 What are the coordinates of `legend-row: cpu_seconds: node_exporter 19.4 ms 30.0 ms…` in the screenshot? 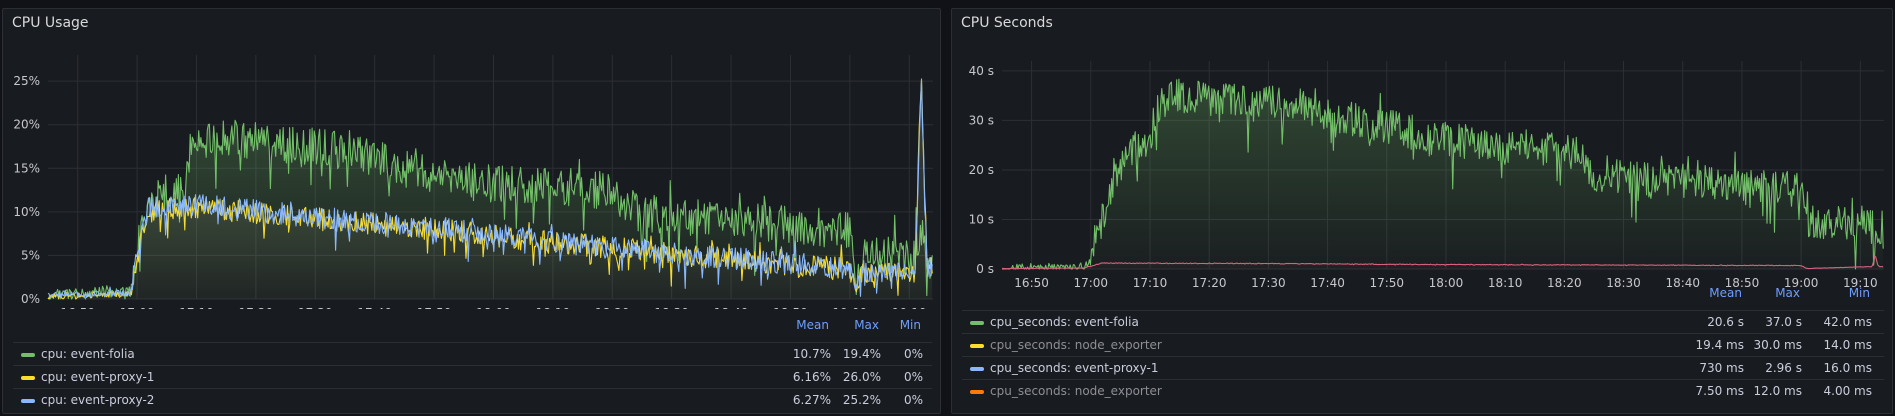 It's located at (1423, 344).